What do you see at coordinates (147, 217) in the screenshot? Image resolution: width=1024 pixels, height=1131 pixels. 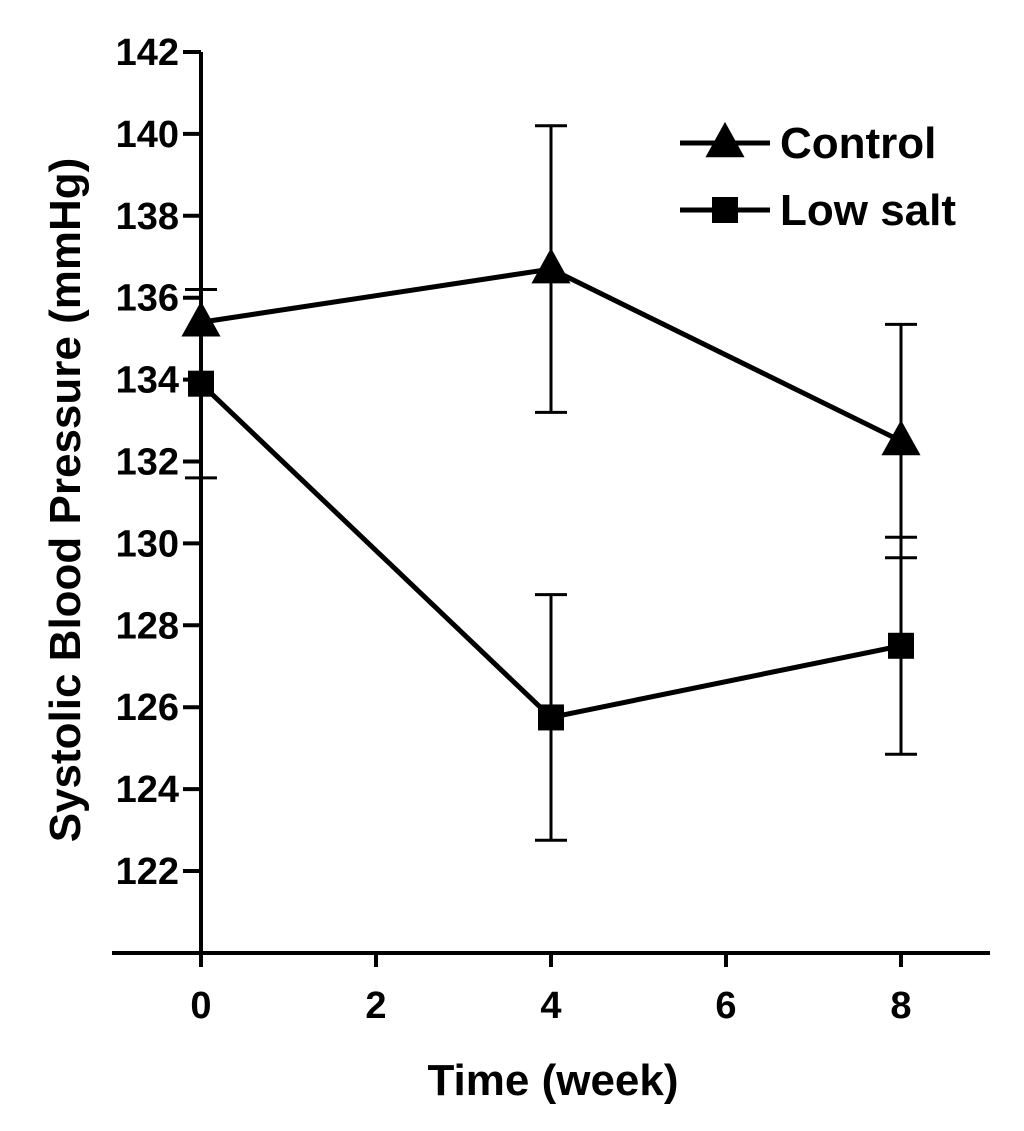 I see `y-tick-label: 138` at bounding box center [147, 217].